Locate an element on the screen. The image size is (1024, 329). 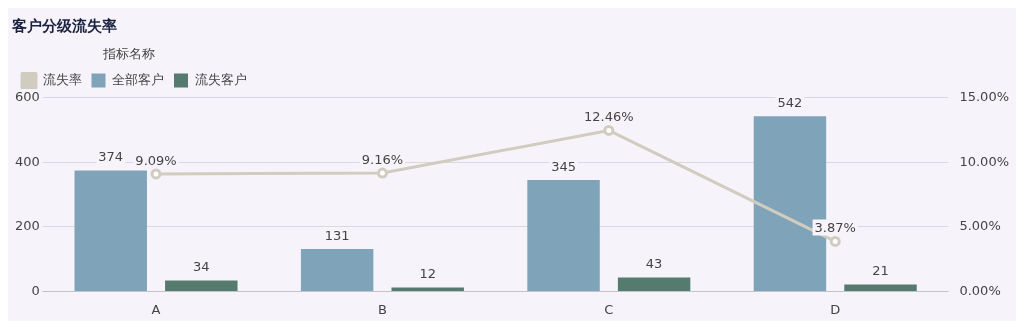
x-tick-label: D is located at coordinates (835, 309).